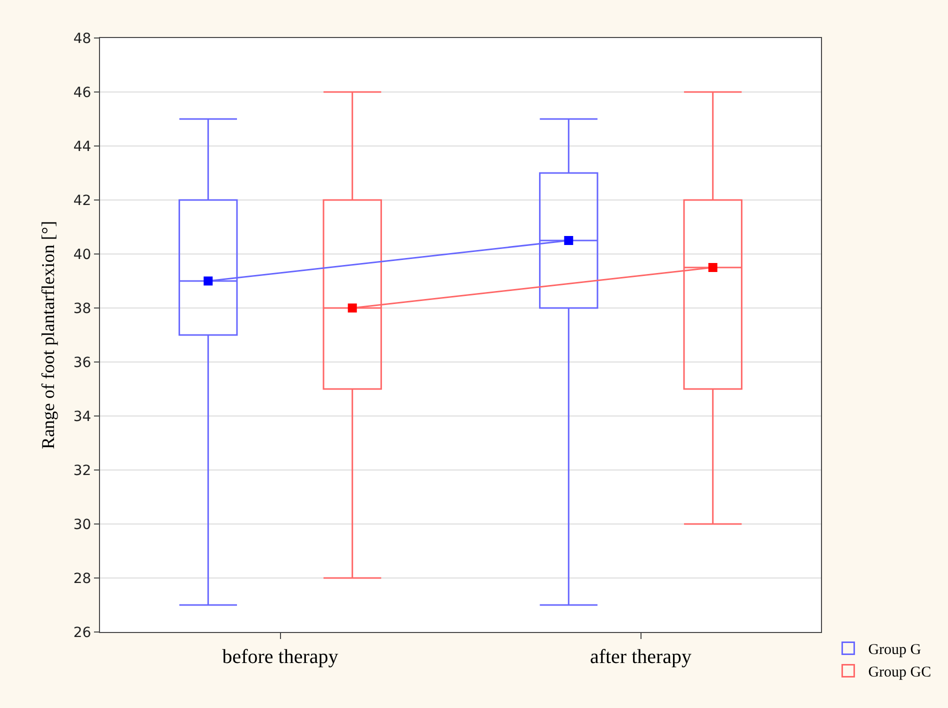  What do you see at coordinates (900, 672) in the screenshot?
I see `legend-label: Group GC` at bounding box center [900, 672].